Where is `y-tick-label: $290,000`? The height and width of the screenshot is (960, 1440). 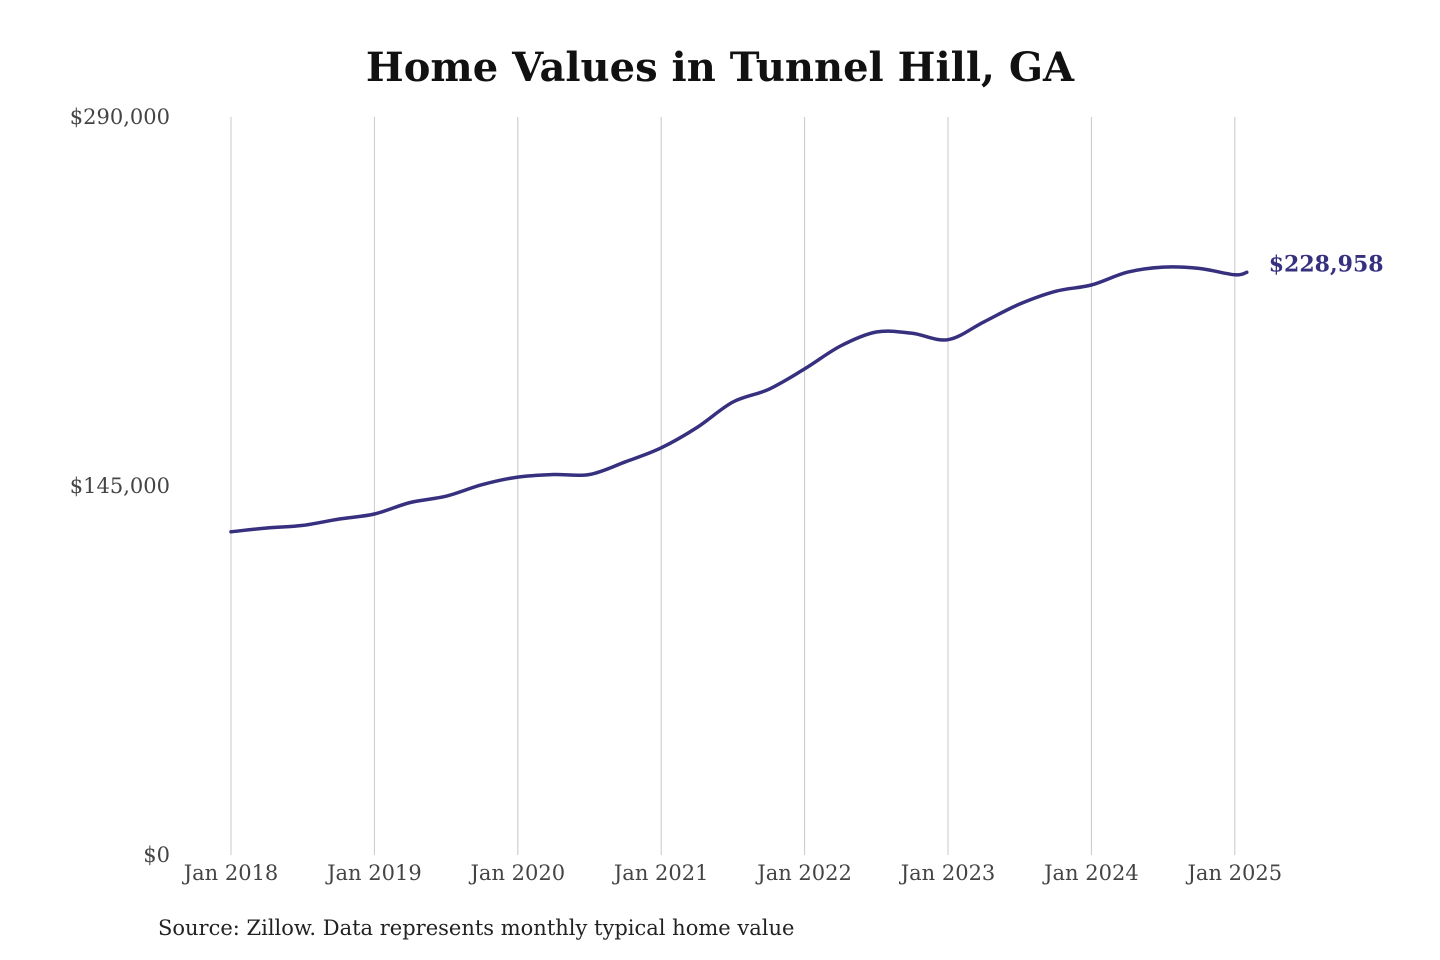 y-tick-label: $290,000 is located at coordinates (120, 117).